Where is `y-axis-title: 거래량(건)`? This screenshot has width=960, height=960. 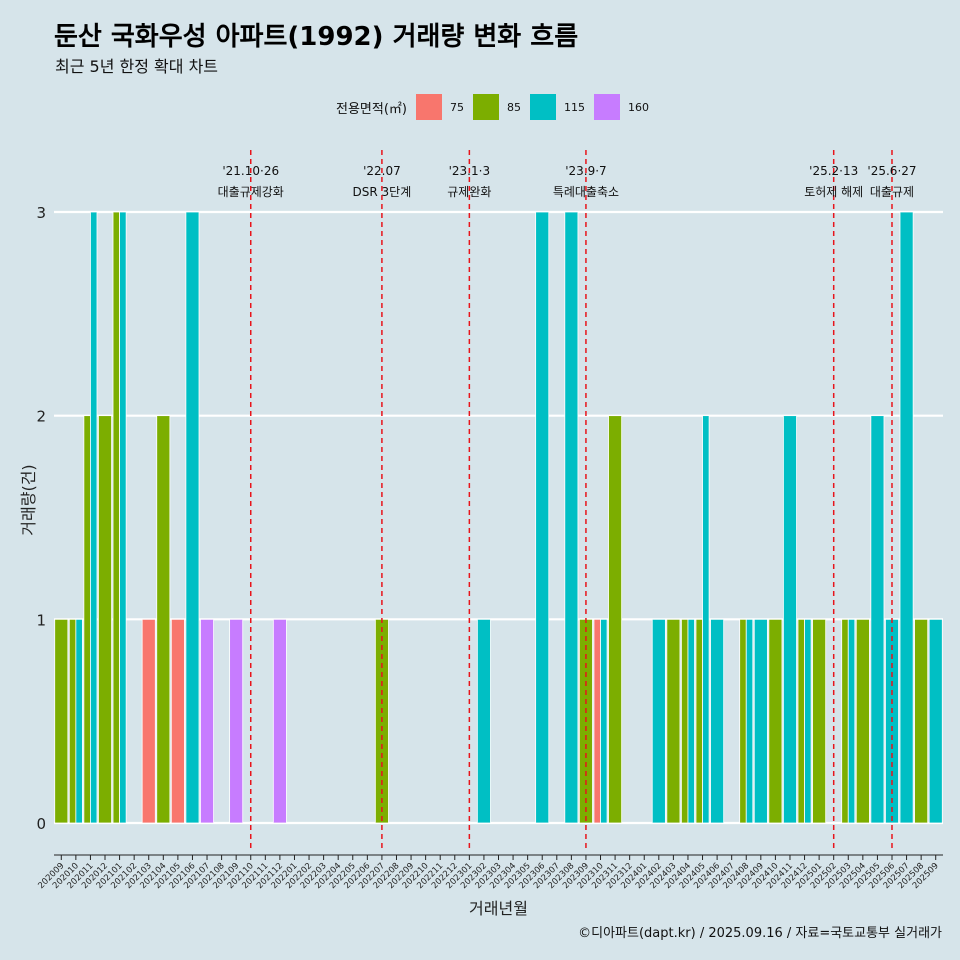
y-axis-title: 거래량(건) is located at coordinates (28, 499).